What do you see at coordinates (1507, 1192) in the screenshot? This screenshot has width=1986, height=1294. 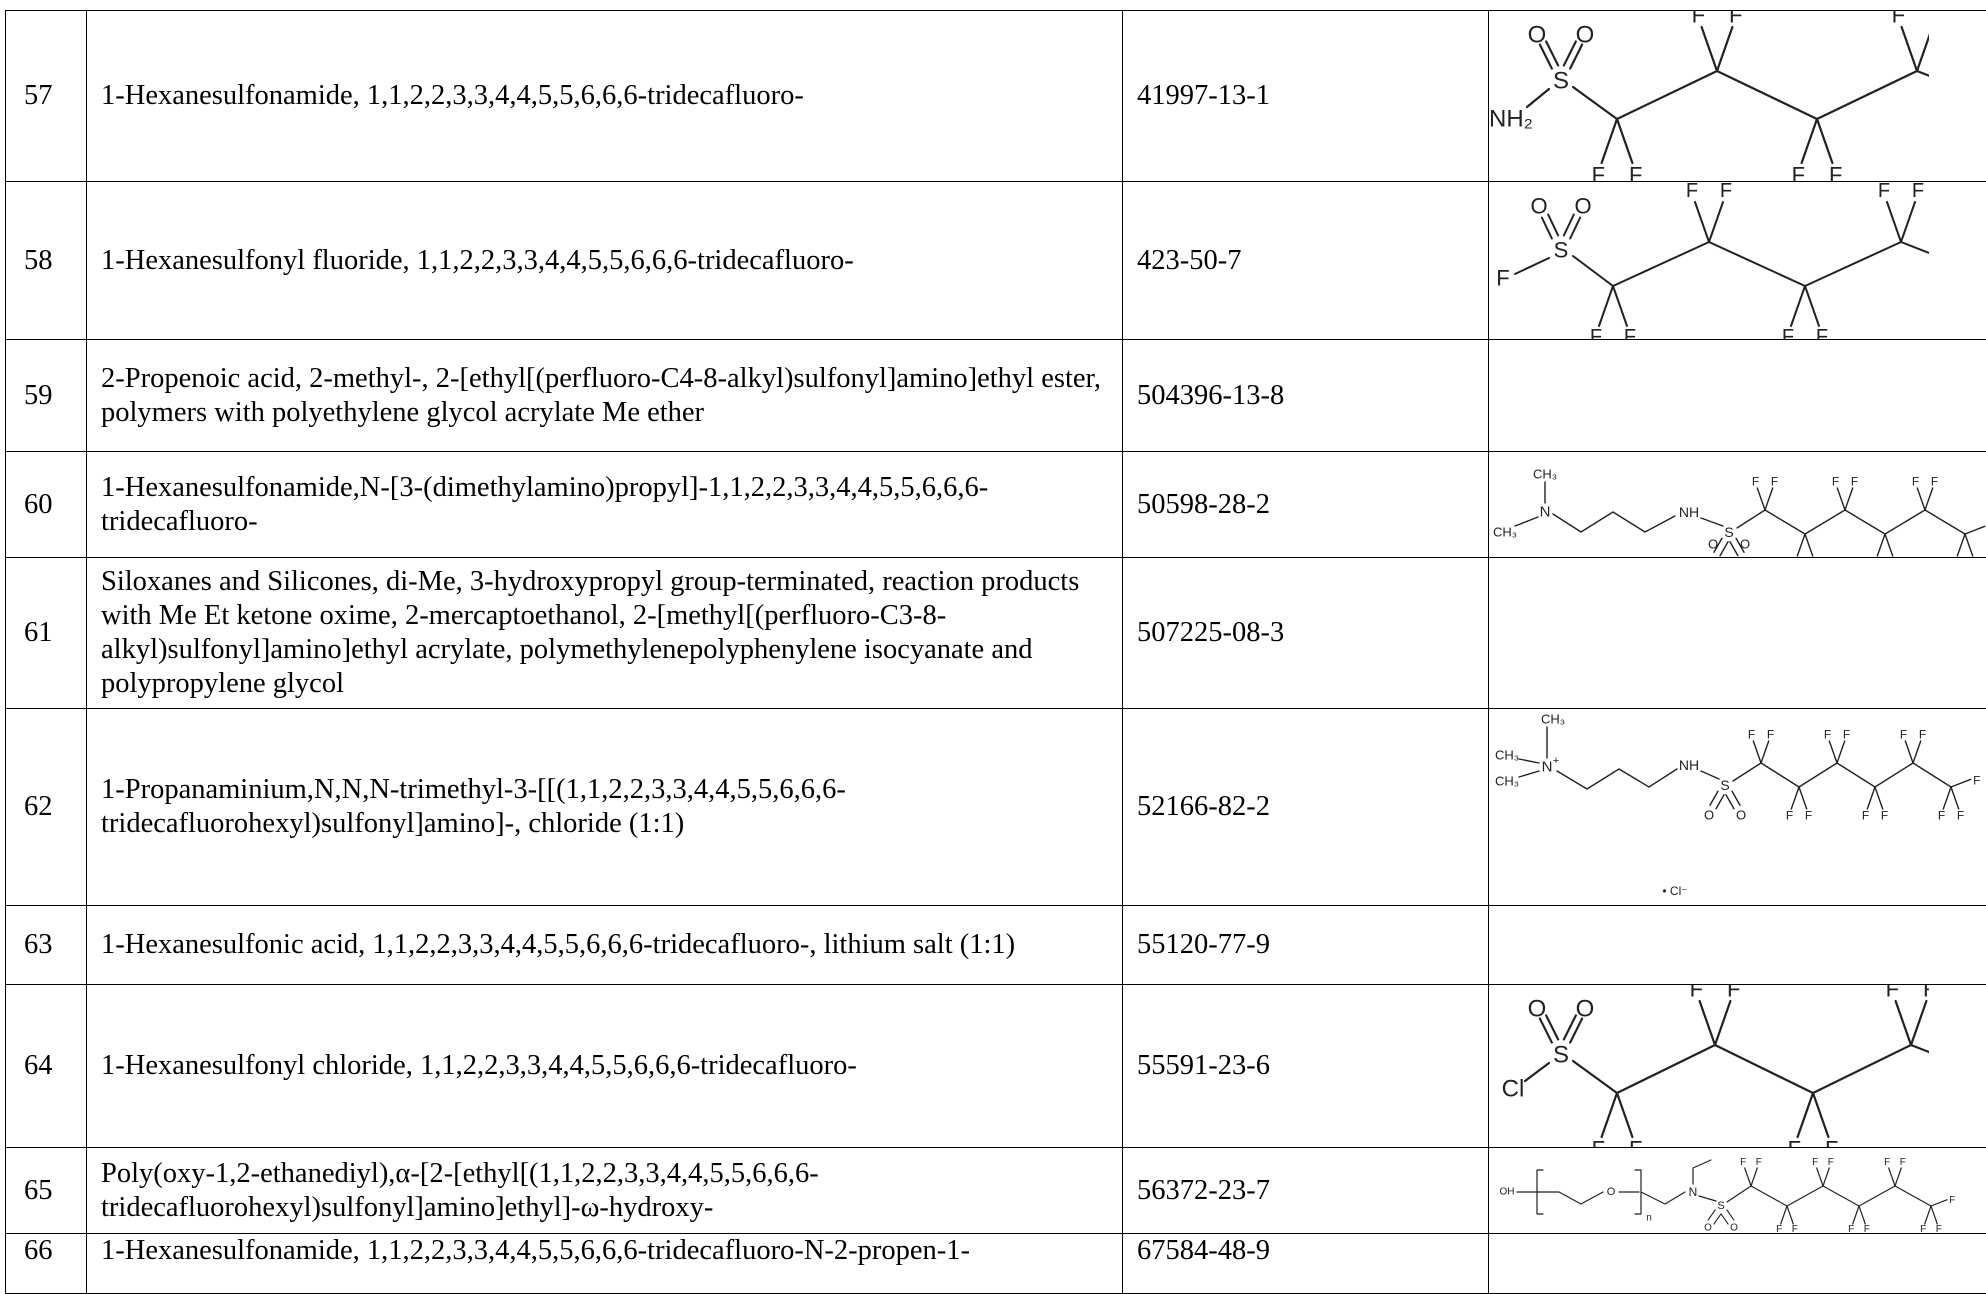 I see `hydroxyl-group: OH` at bounding box center [1507, 1192].